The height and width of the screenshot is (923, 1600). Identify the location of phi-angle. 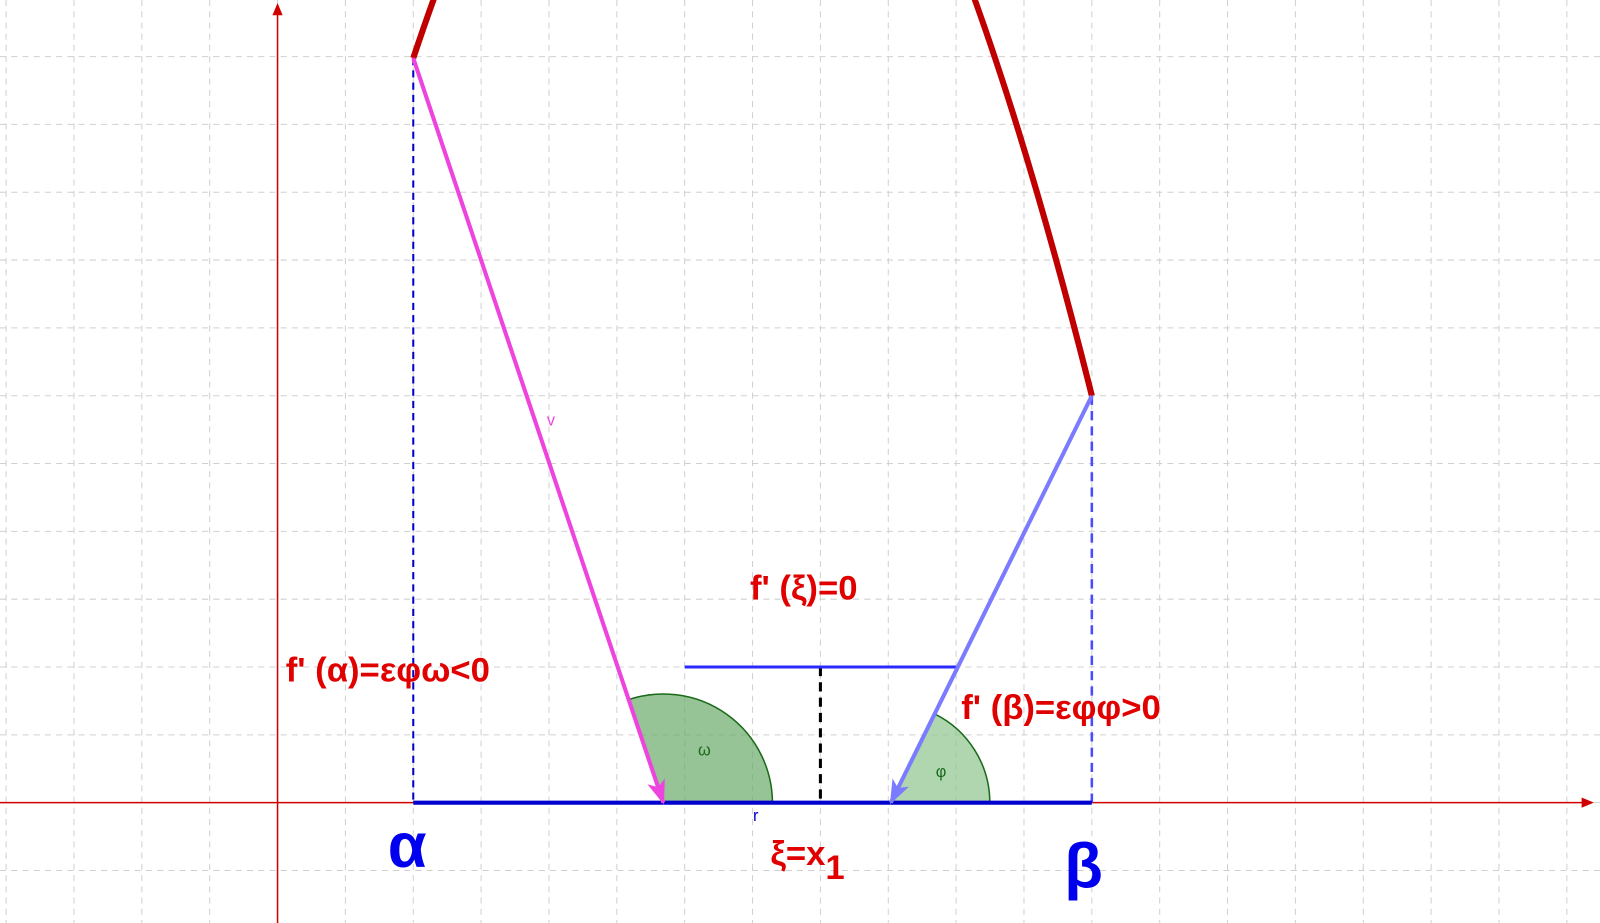
(940, 758).